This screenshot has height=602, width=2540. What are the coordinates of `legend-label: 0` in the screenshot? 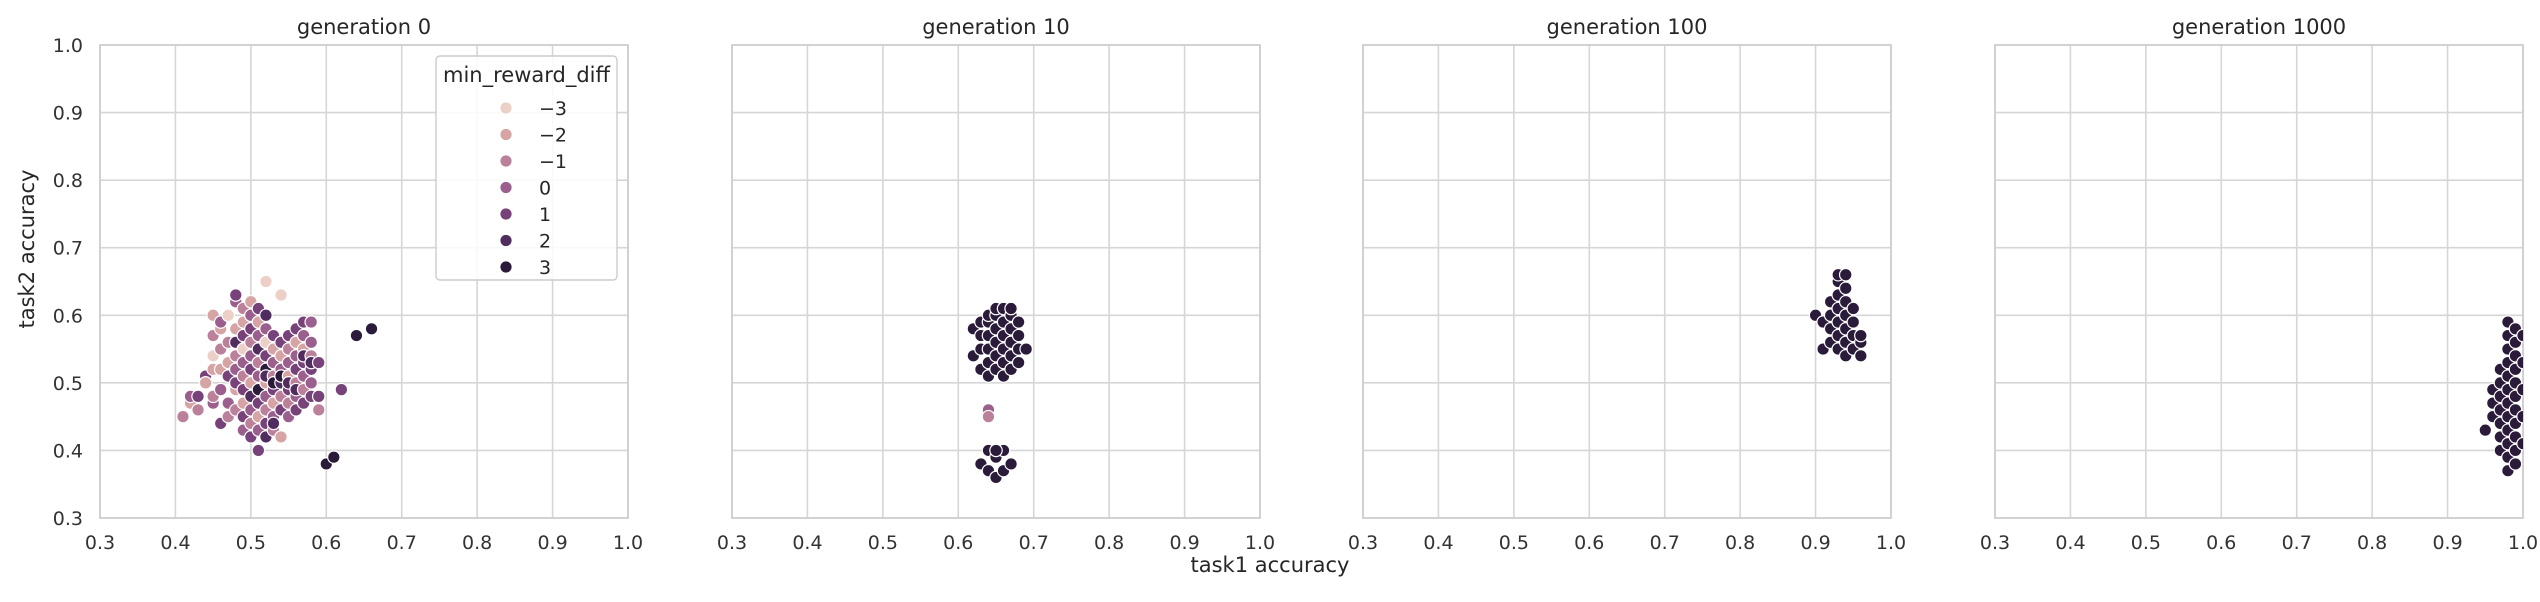 It's located at (545, 189).